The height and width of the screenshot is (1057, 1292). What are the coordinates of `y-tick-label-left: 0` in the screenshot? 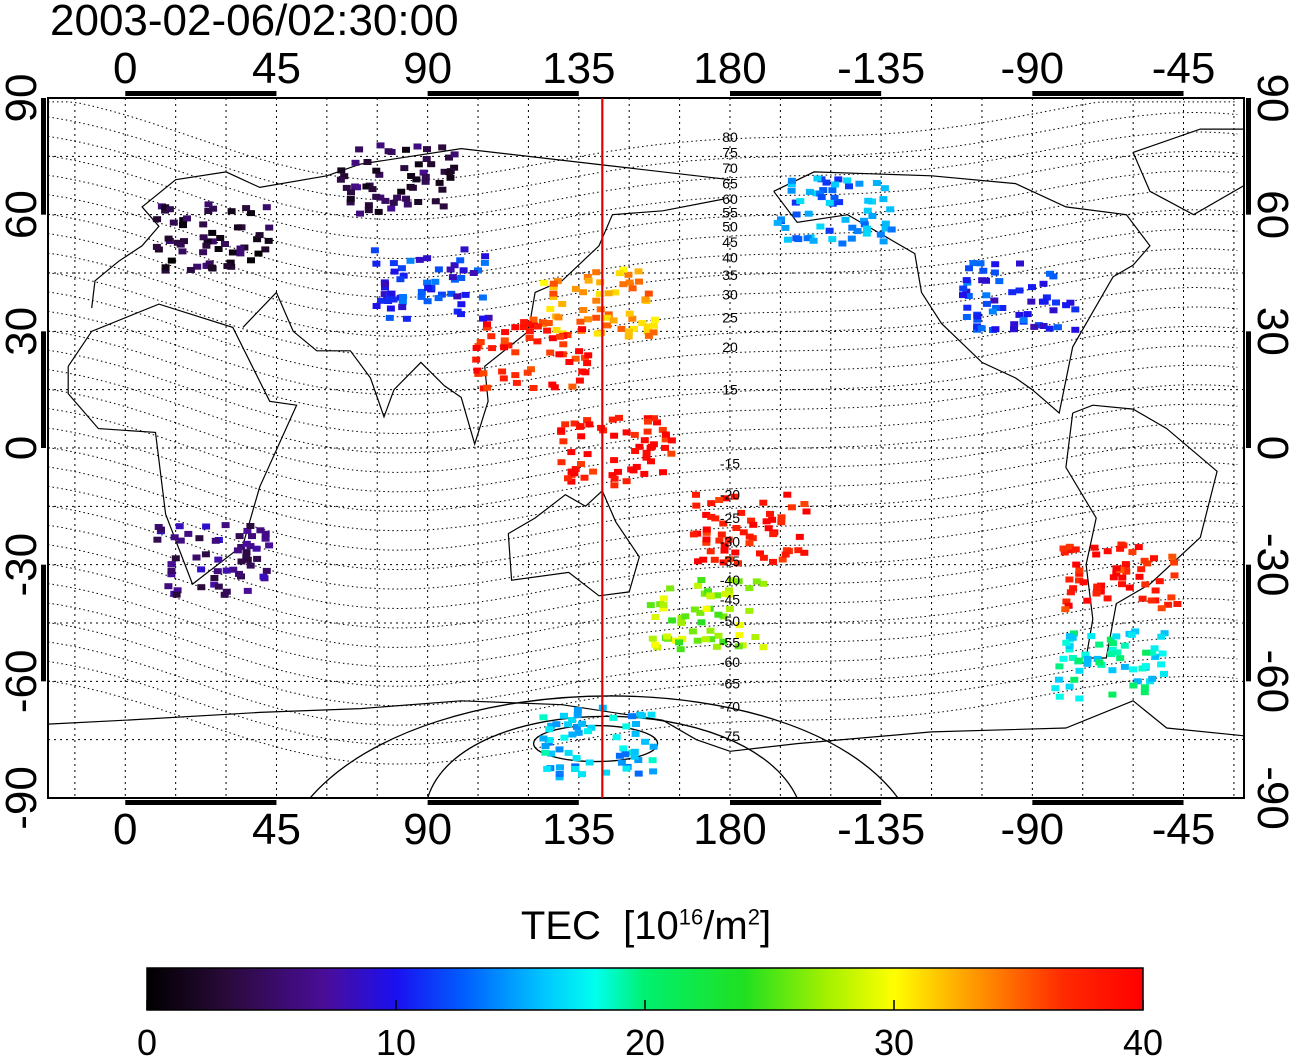 It's located at (23, 448).